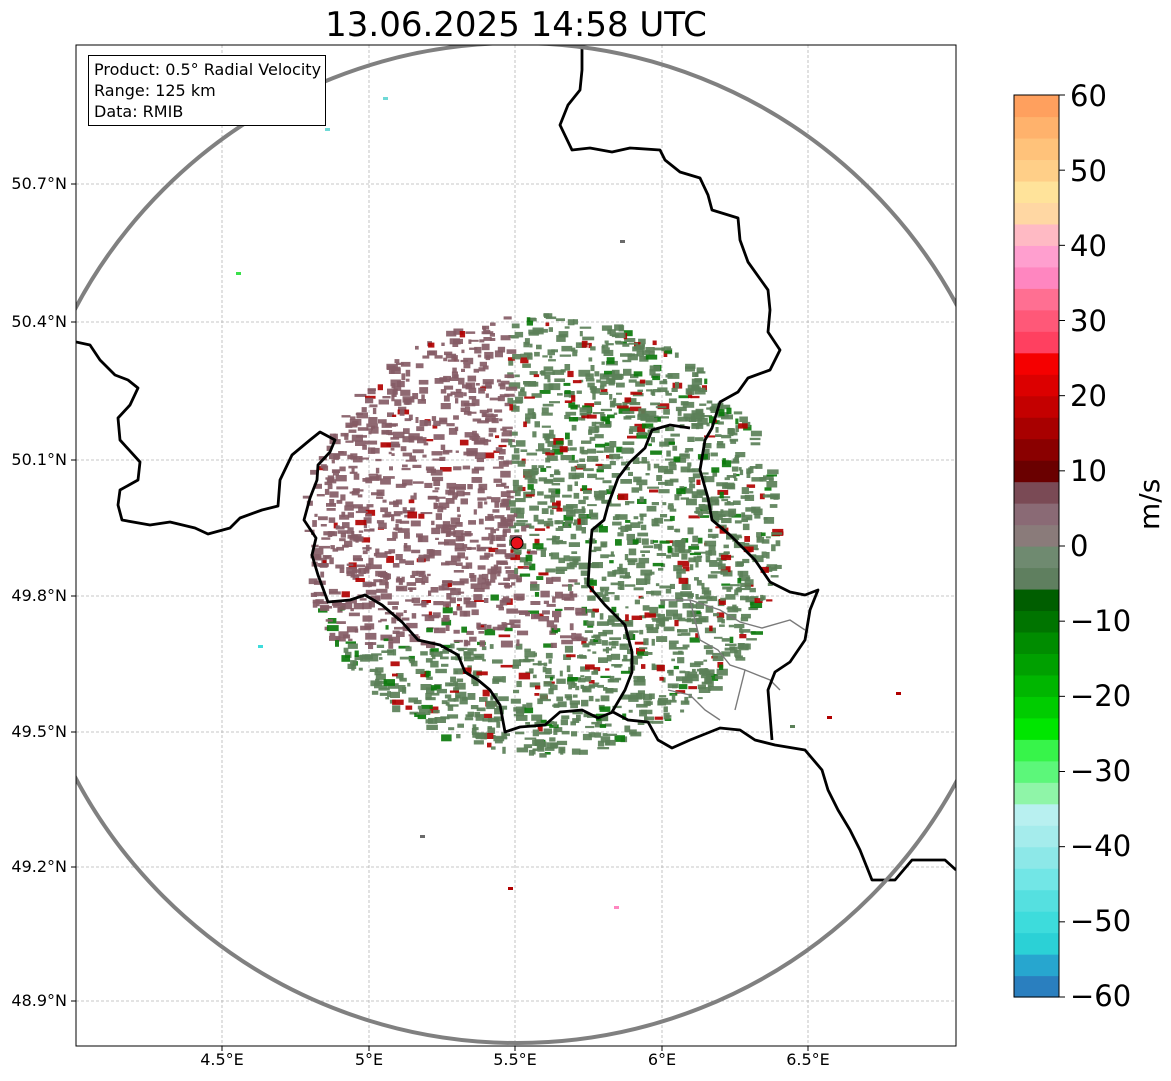 The image size is (1171, 1081). Describe the element at coordinates (1101, 771) in the screenshot. I see `colorbar-tick-label: −30` at that location.